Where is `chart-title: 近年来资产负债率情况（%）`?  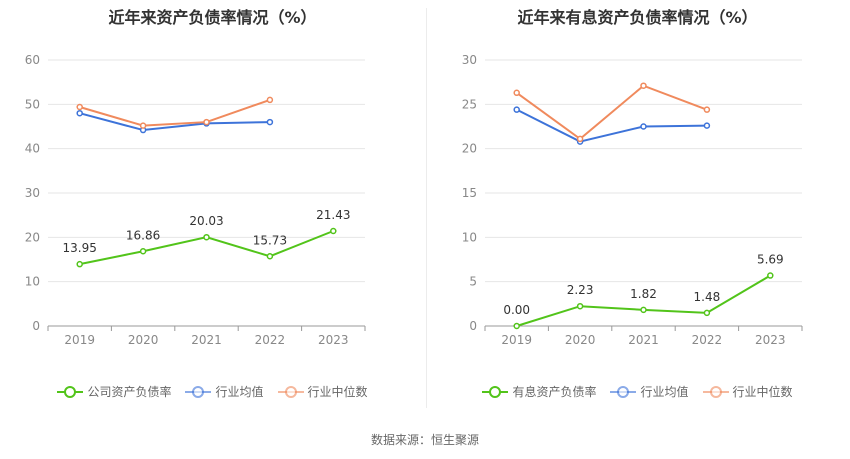 chart-title: 近年来资产负债率情况（%） is located at coordinates (212, 17).